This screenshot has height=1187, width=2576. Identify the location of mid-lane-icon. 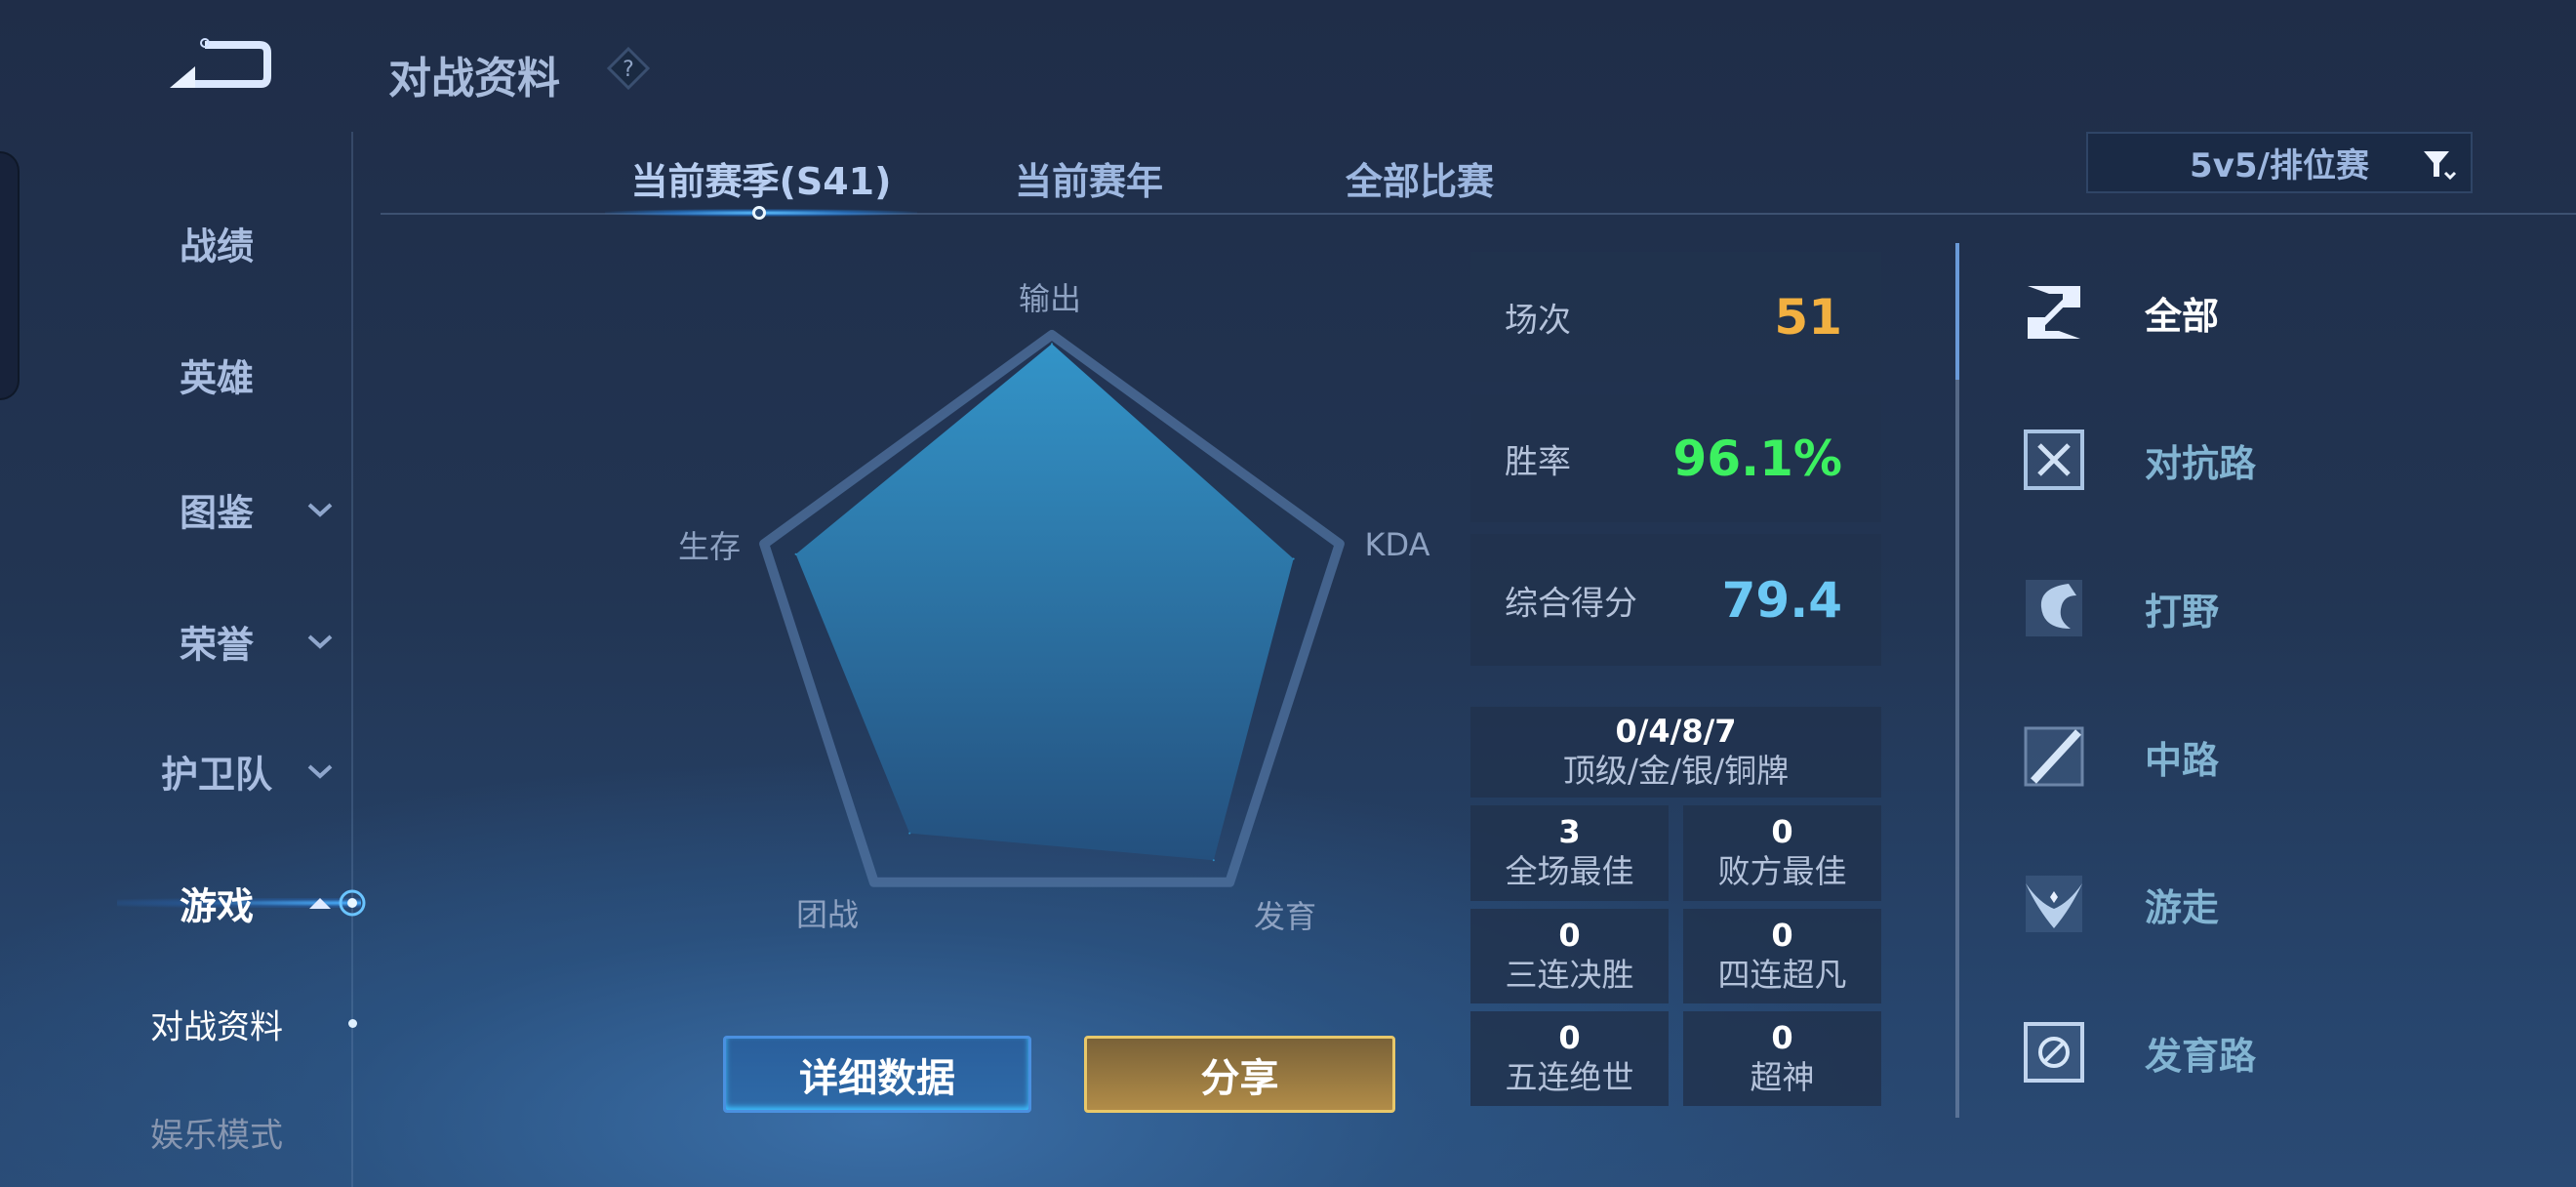
(2054, 756).